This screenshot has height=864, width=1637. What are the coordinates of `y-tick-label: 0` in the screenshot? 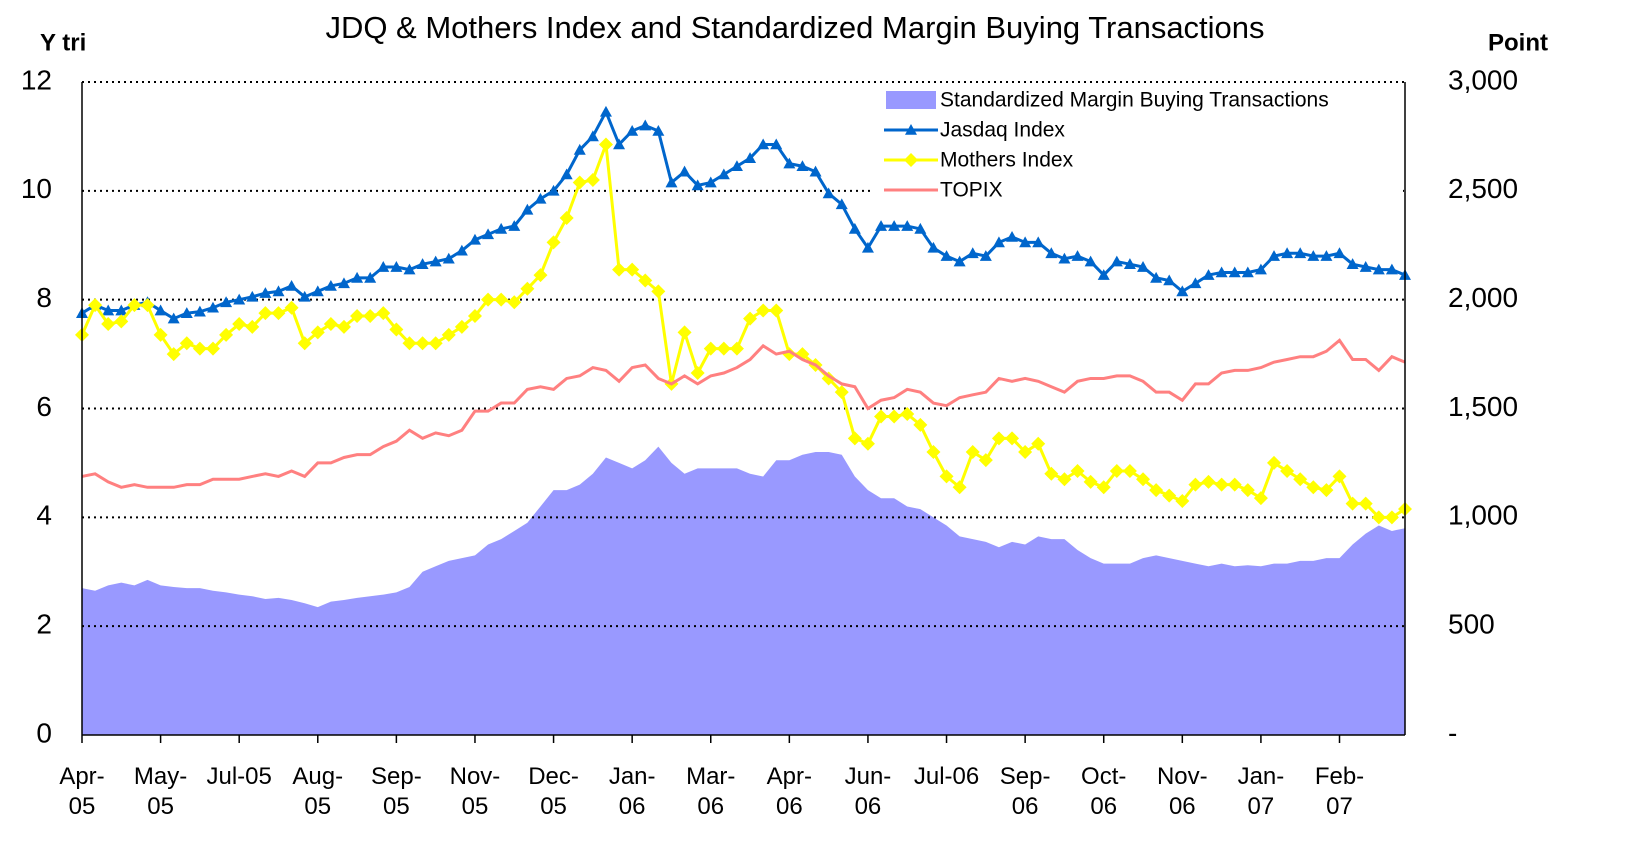 It's located at (44, 732).